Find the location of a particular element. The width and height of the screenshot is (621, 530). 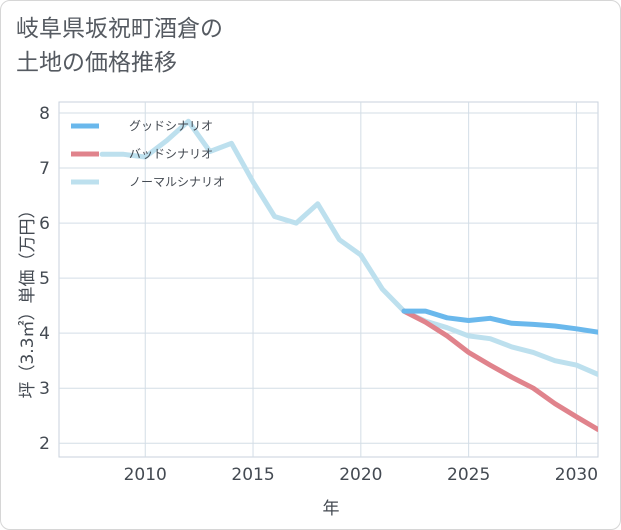

x-tick-label: 2030 is located at coordinates (576, 475).